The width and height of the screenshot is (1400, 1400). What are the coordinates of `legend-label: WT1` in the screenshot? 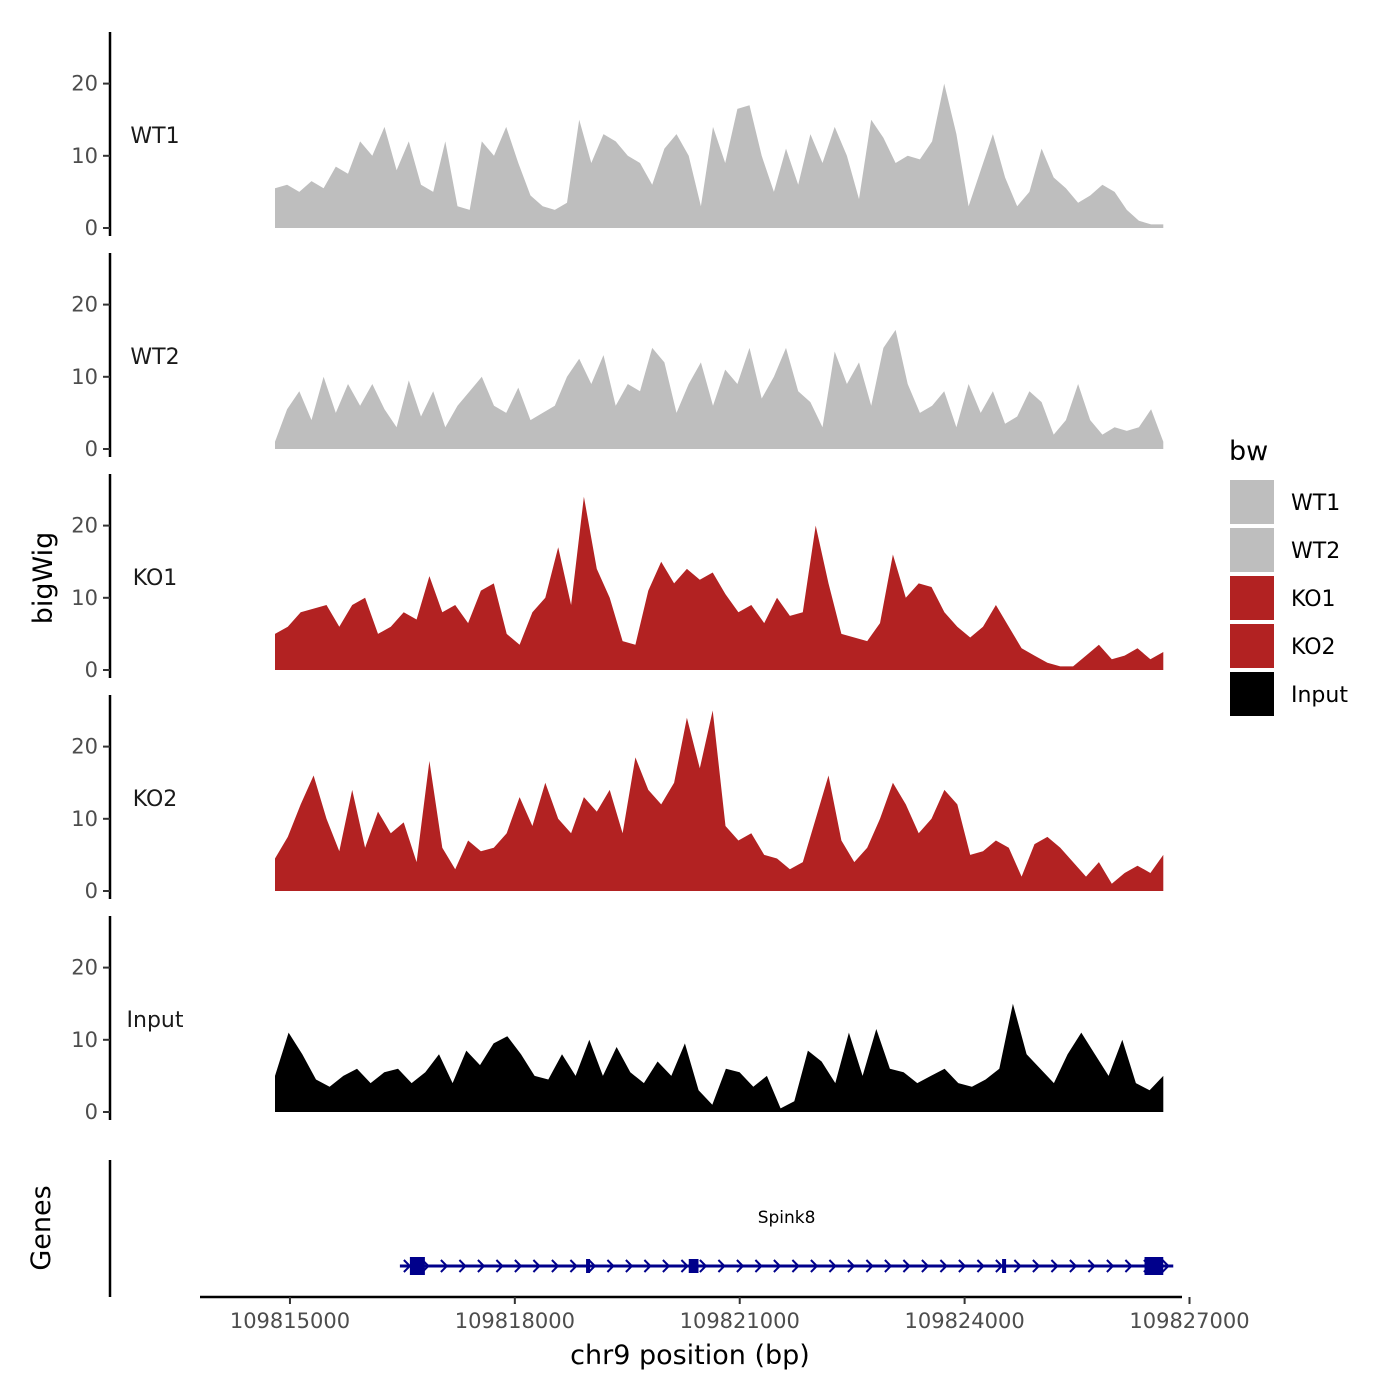 It's located at (1315, 503).